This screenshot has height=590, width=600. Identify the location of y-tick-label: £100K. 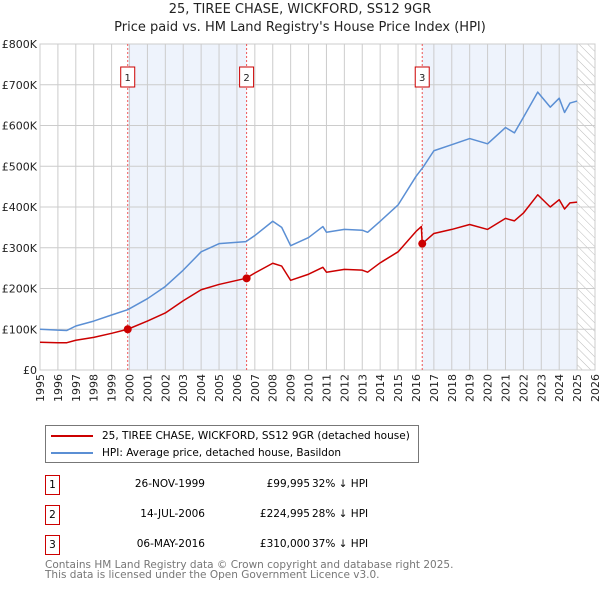
(20, 329).